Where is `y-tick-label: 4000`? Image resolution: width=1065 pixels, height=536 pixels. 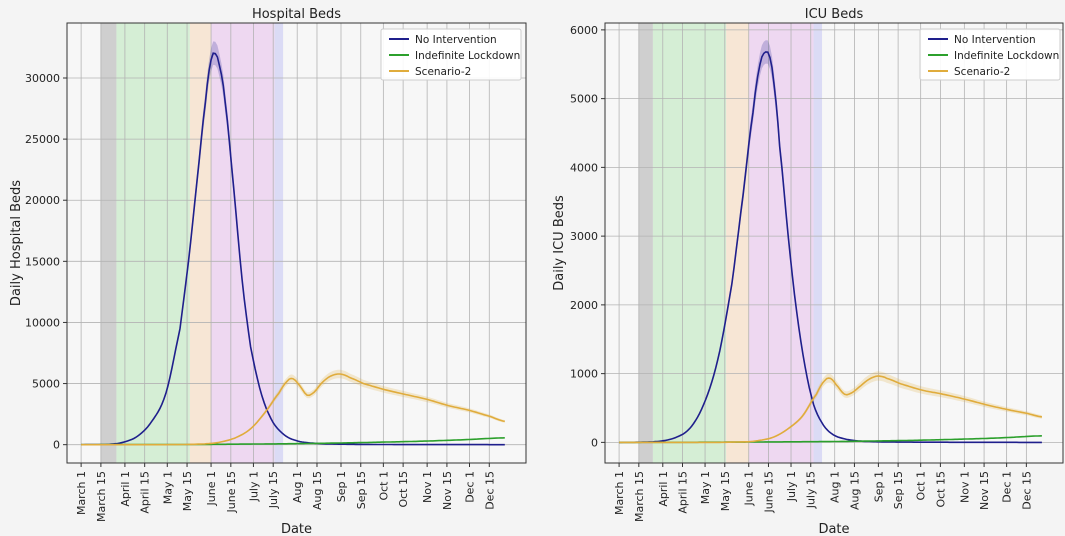 y-tick-label: 4000 is located at coordinates (584, 167).